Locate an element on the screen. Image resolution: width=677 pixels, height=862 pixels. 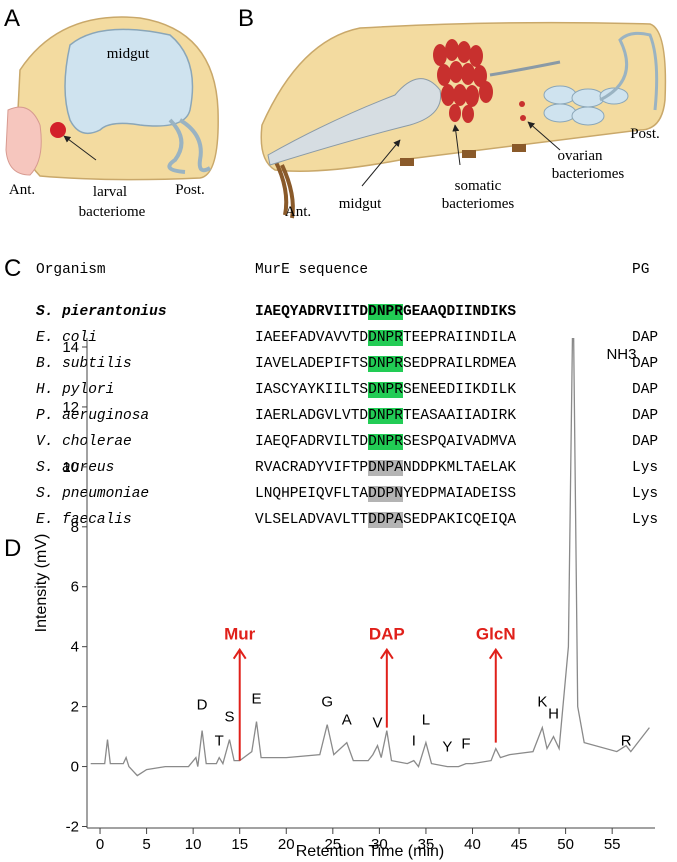
peak-label: F is located at coordinates (465, 744).